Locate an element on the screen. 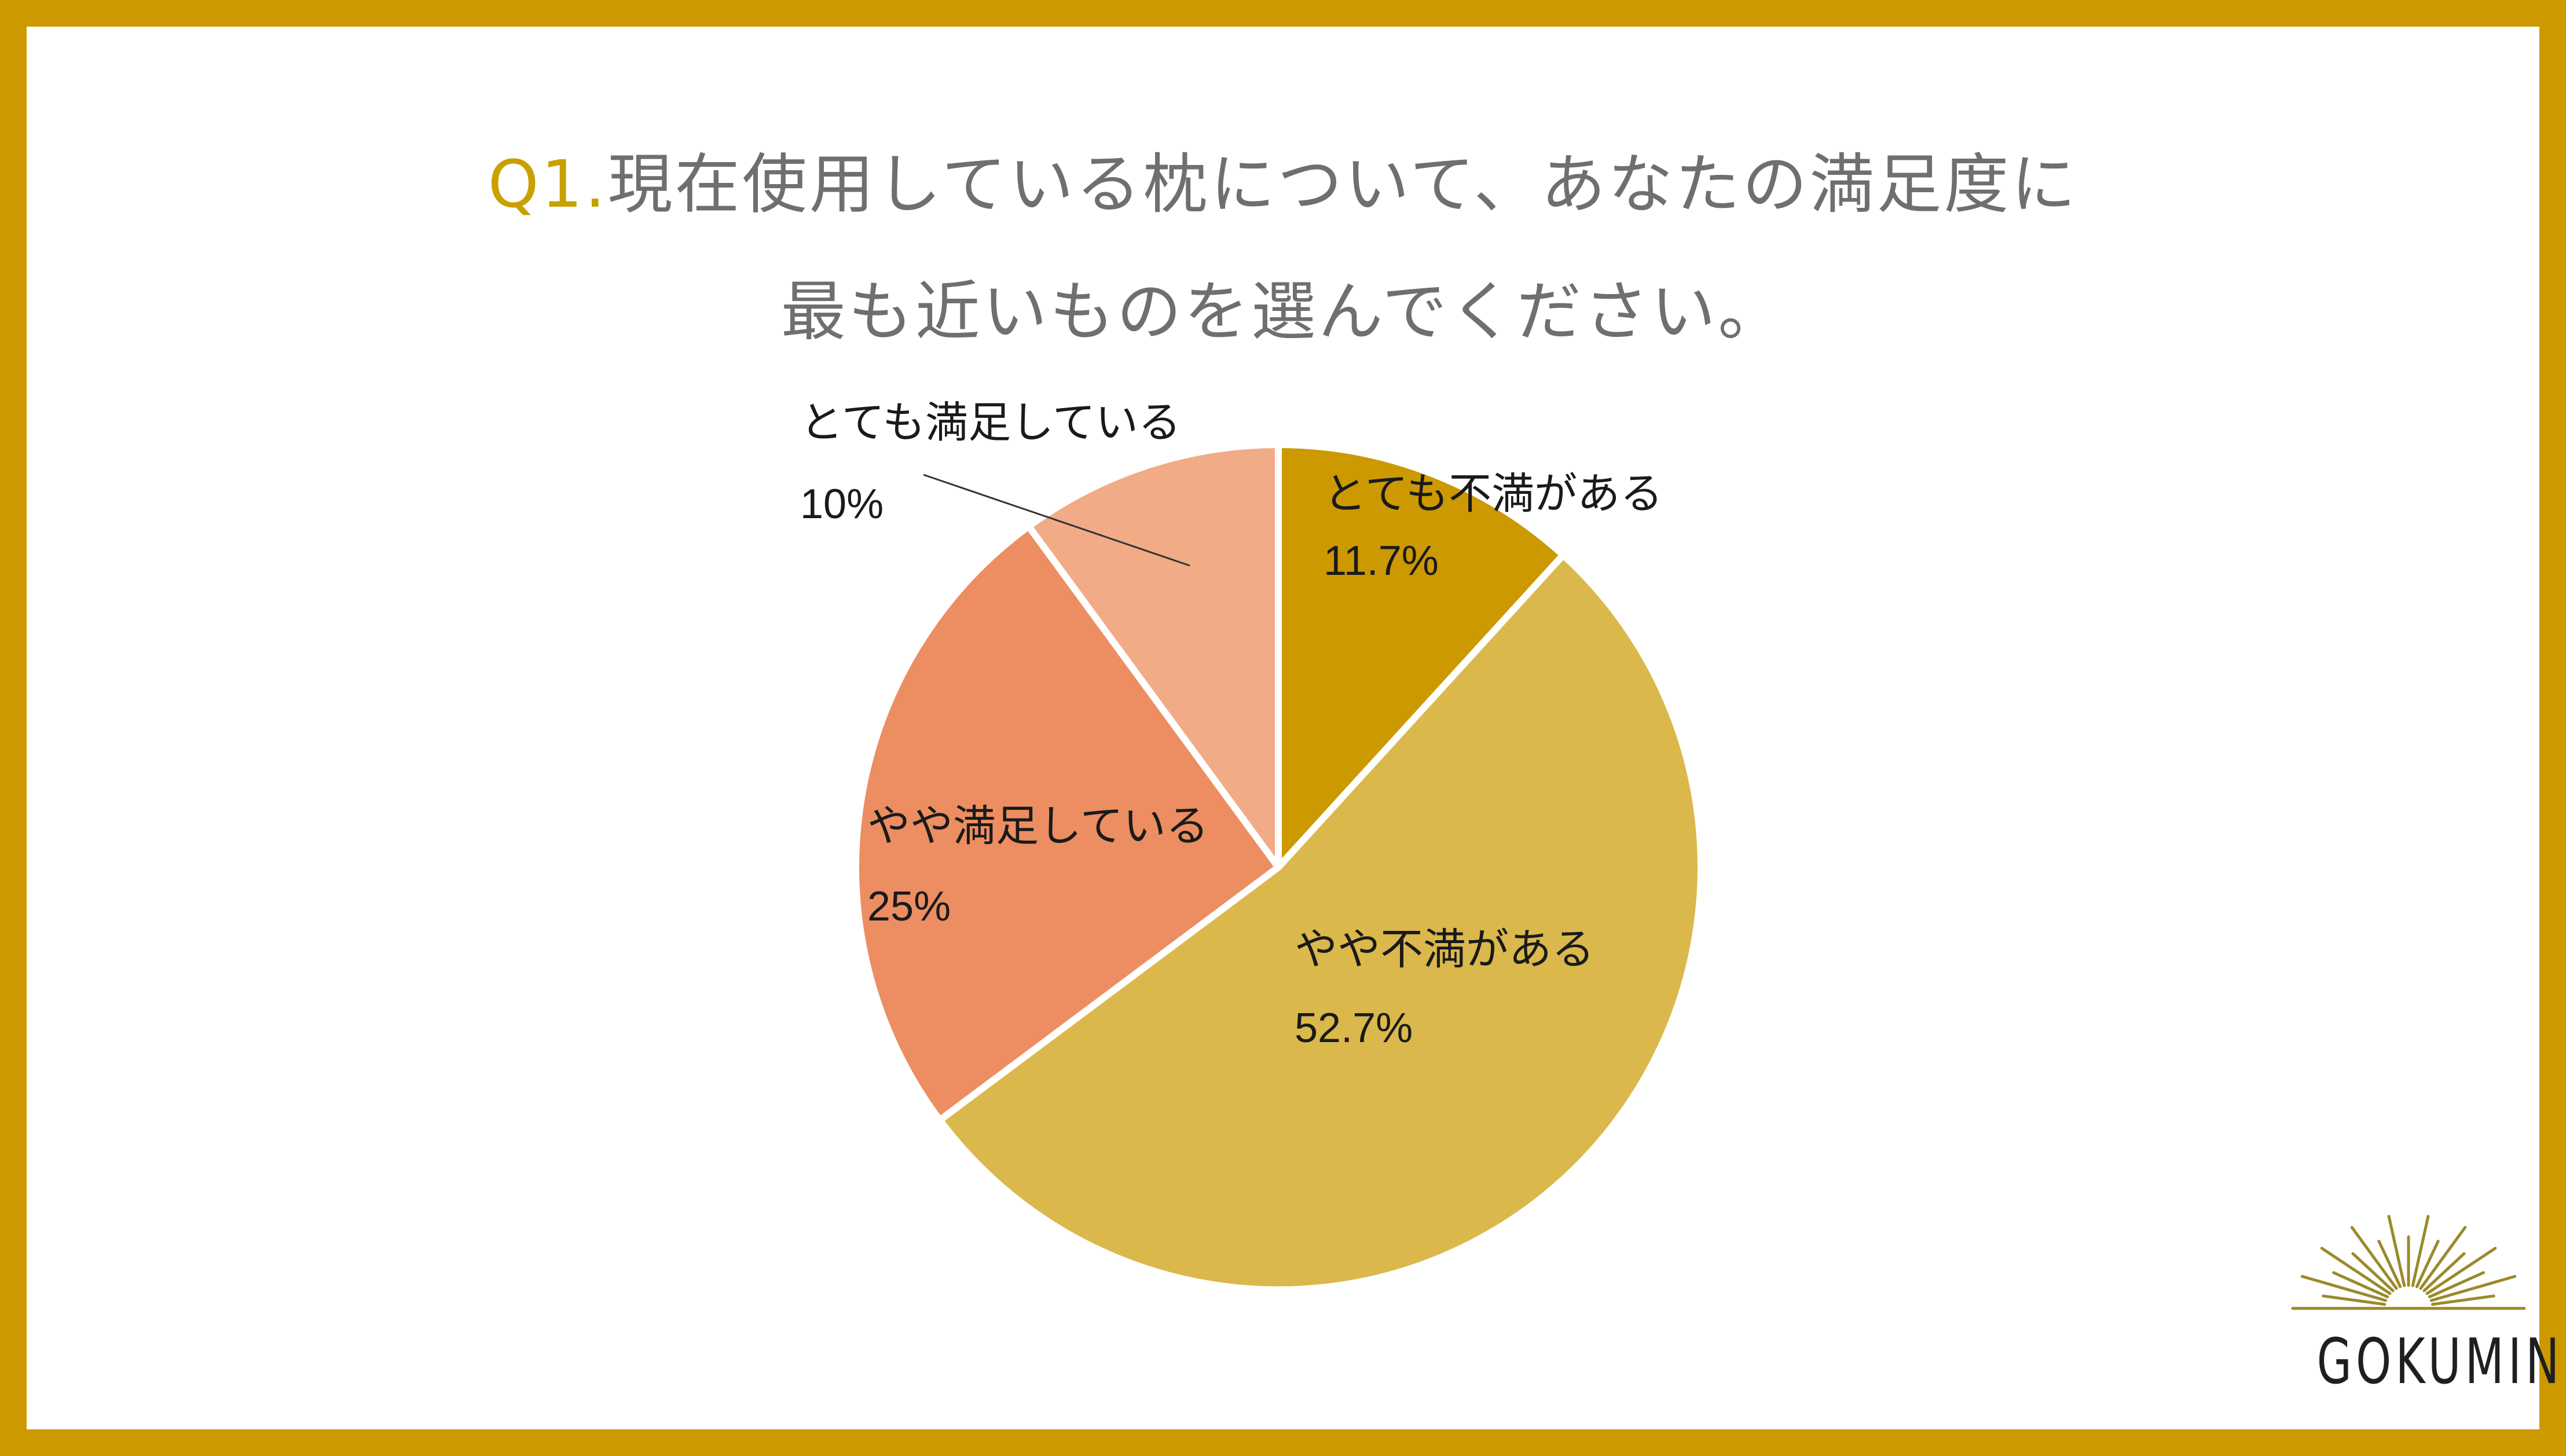 The width and height of the screenshot is (2566, 1456). chart-title-line-2: 最も近いものを選んでください。 is located at coordinates (1283, 306).